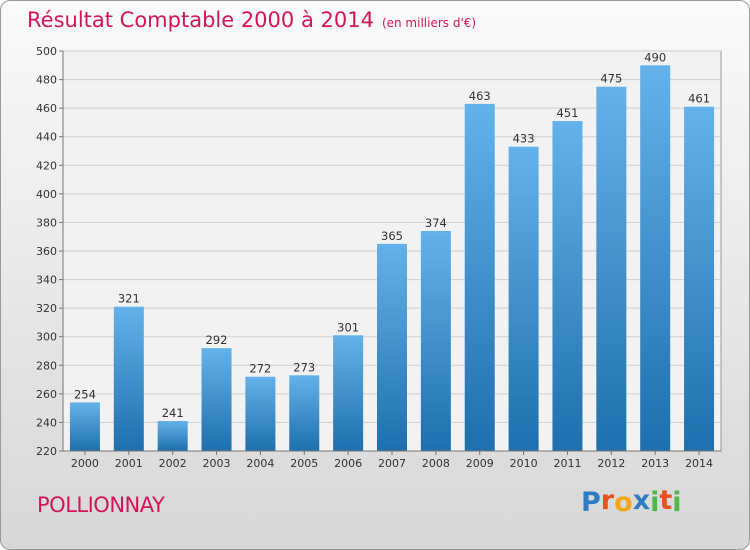 Image resolution: width=750 pixels, height=550 pixels. Describe the element at coordinates (348, 393) in the screenshot. I see `bar-2006` at that location.